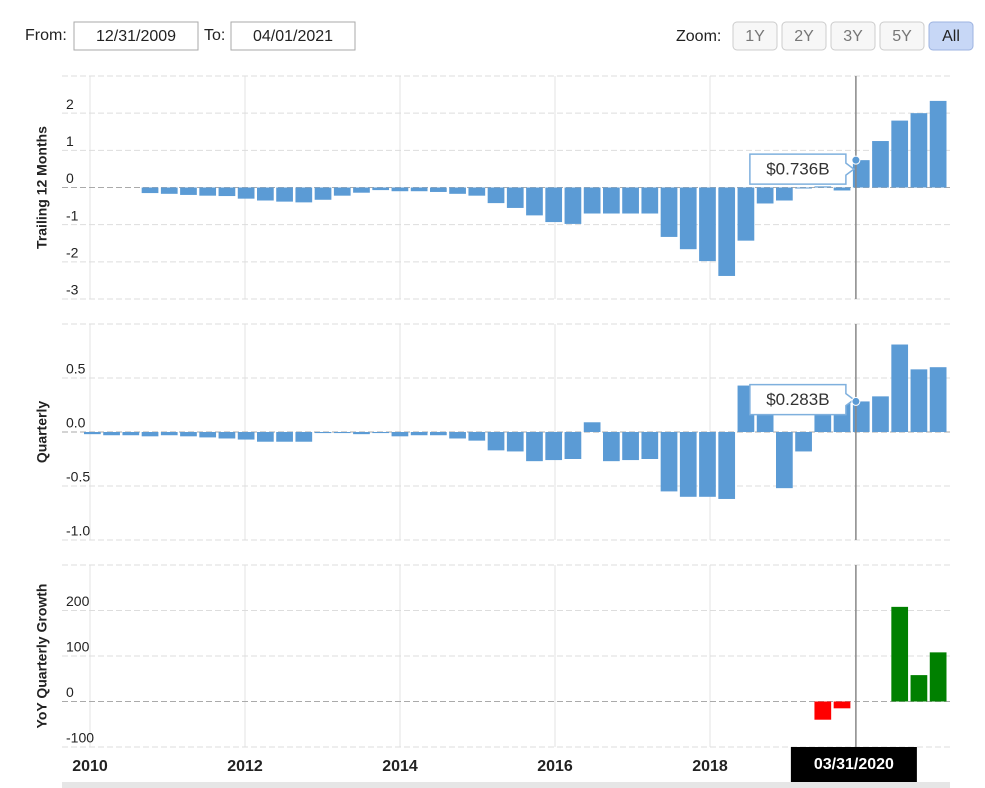  Describe the element at coordinates (710, 766) in the screenshot. I see `x-tick-label: 2018` at that location.